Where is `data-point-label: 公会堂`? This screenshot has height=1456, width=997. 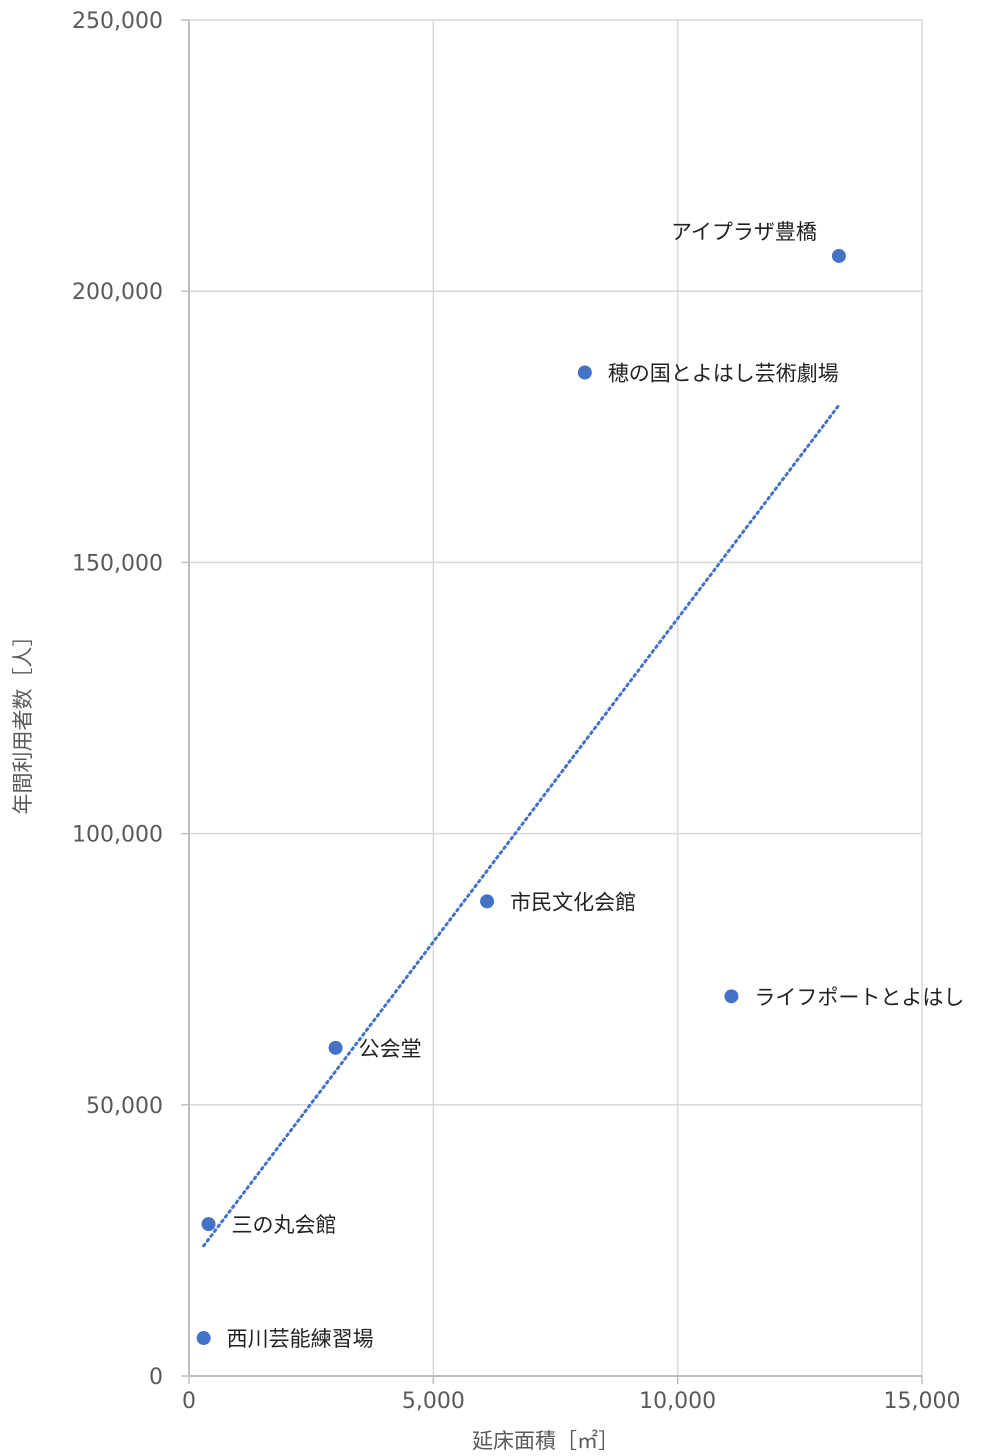 data-point-label: 公会堂 is located at coordinates (390, 1049).